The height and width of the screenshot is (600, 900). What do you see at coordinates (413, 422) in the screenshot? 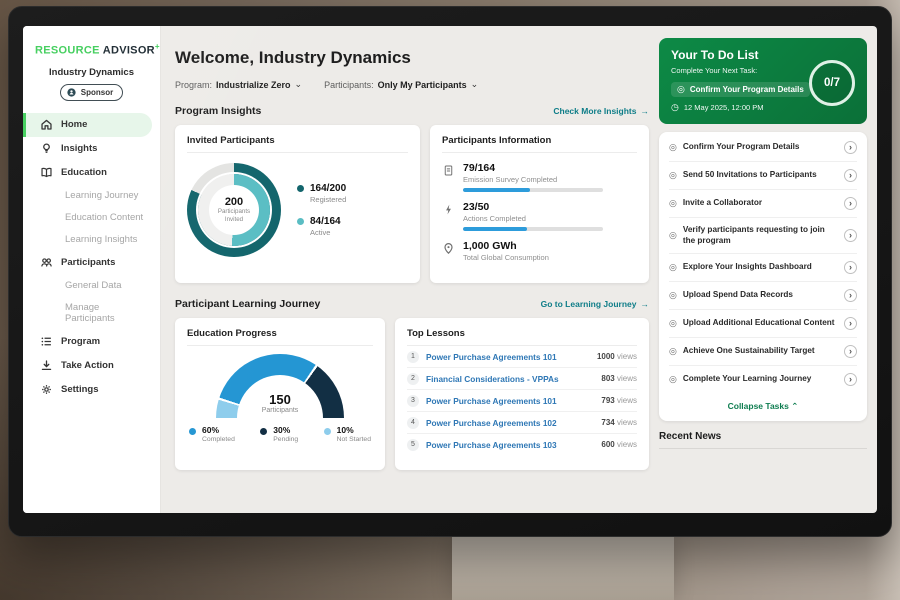
I see `lesson-rank: 4` at bounding box center [413, 422].